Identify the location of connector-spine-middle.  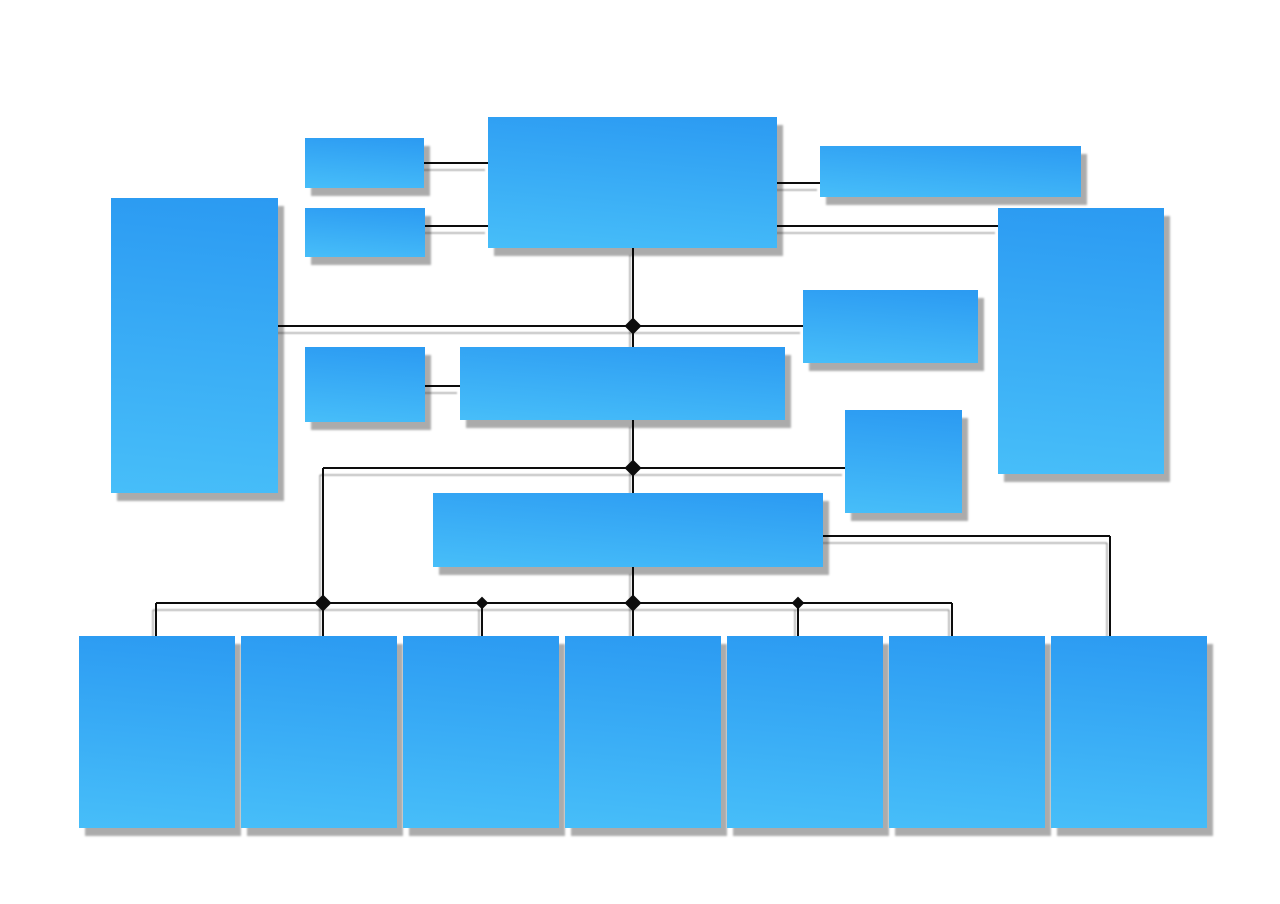
(633, 456).